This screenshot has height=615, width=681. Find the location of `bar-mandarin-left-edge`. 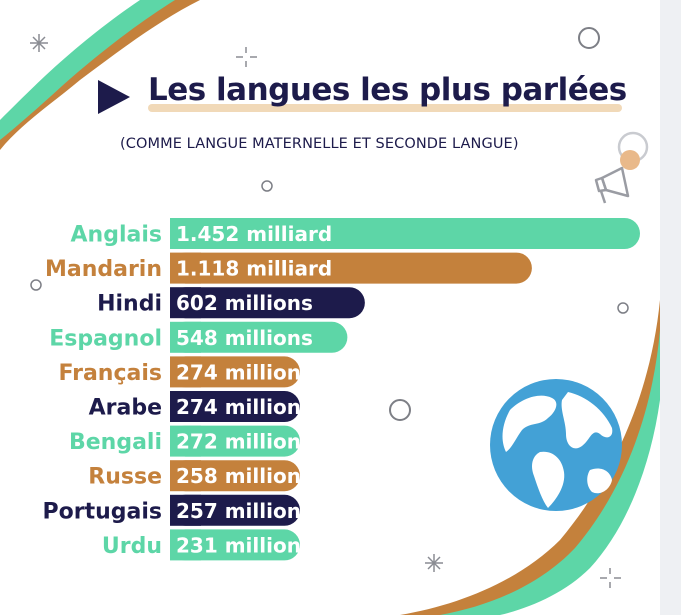

bar-mandarin-left-edge is located at coordinates (185, 268).